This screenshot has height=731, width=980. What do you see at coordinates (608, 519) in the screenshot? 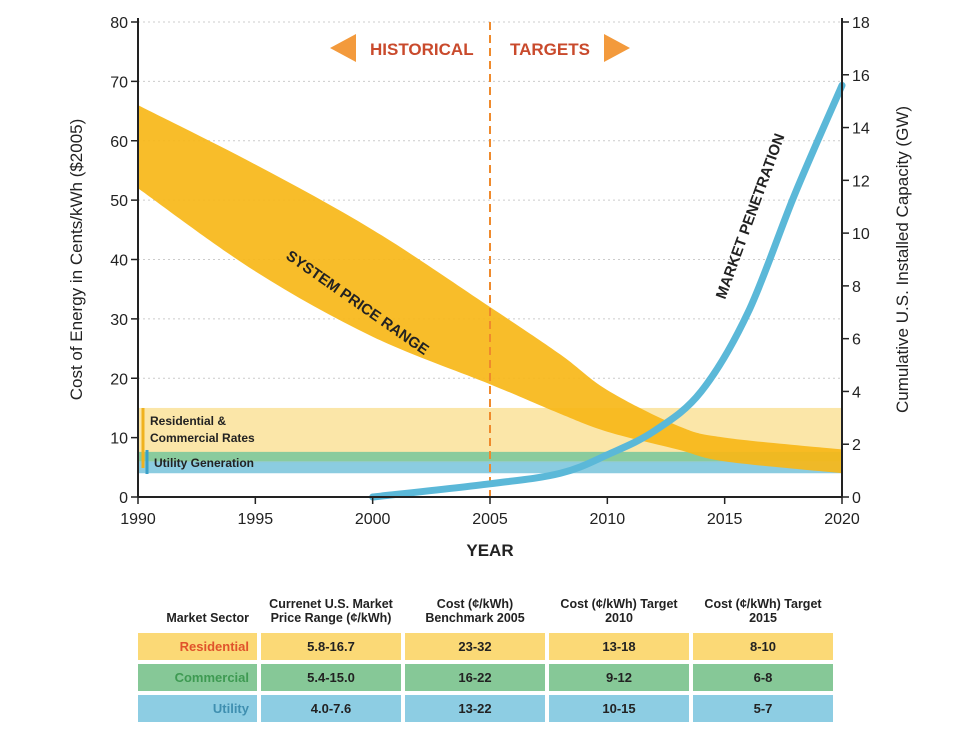
I see `x-tick-label: 2010` at bounding box center [608, 519].